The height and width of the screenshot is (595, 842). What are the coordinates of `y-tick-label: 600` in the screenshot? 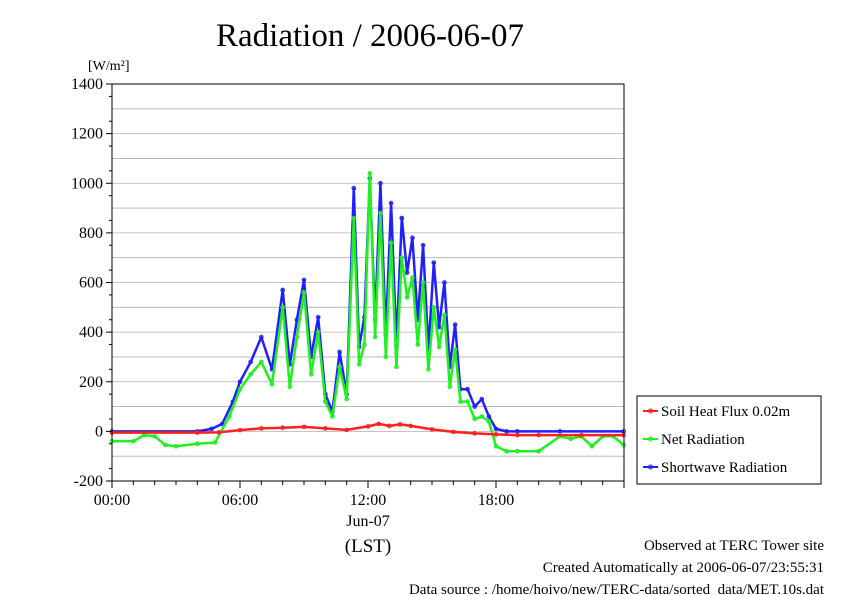 It's located at (91, 283).